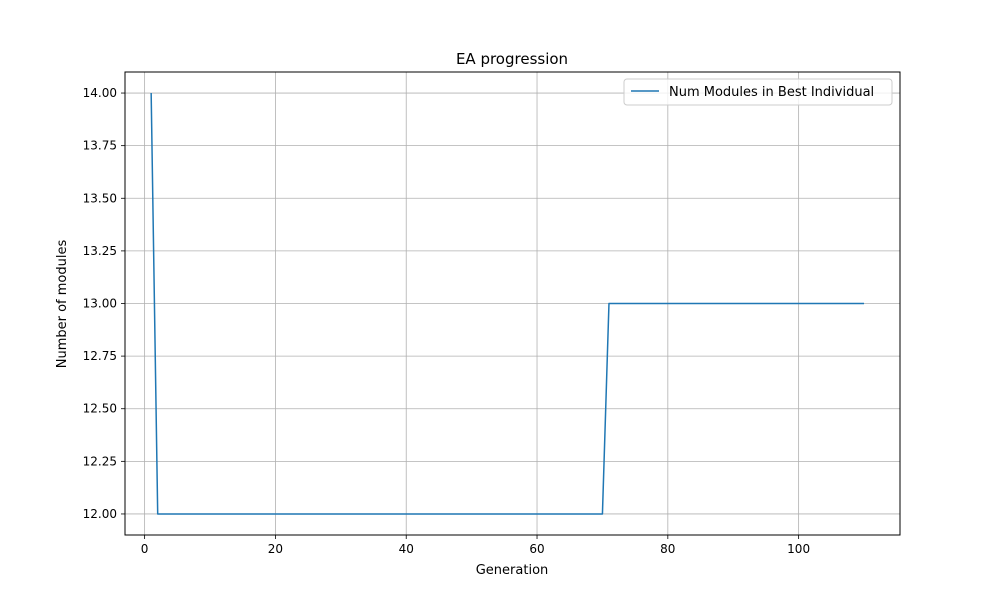 The height and width of the screenshot is (605, 1000). What do you see at coordinates (275, 549) in the screenshot?
I see `x-tick-label: 20` at bounding box center [275, 549].